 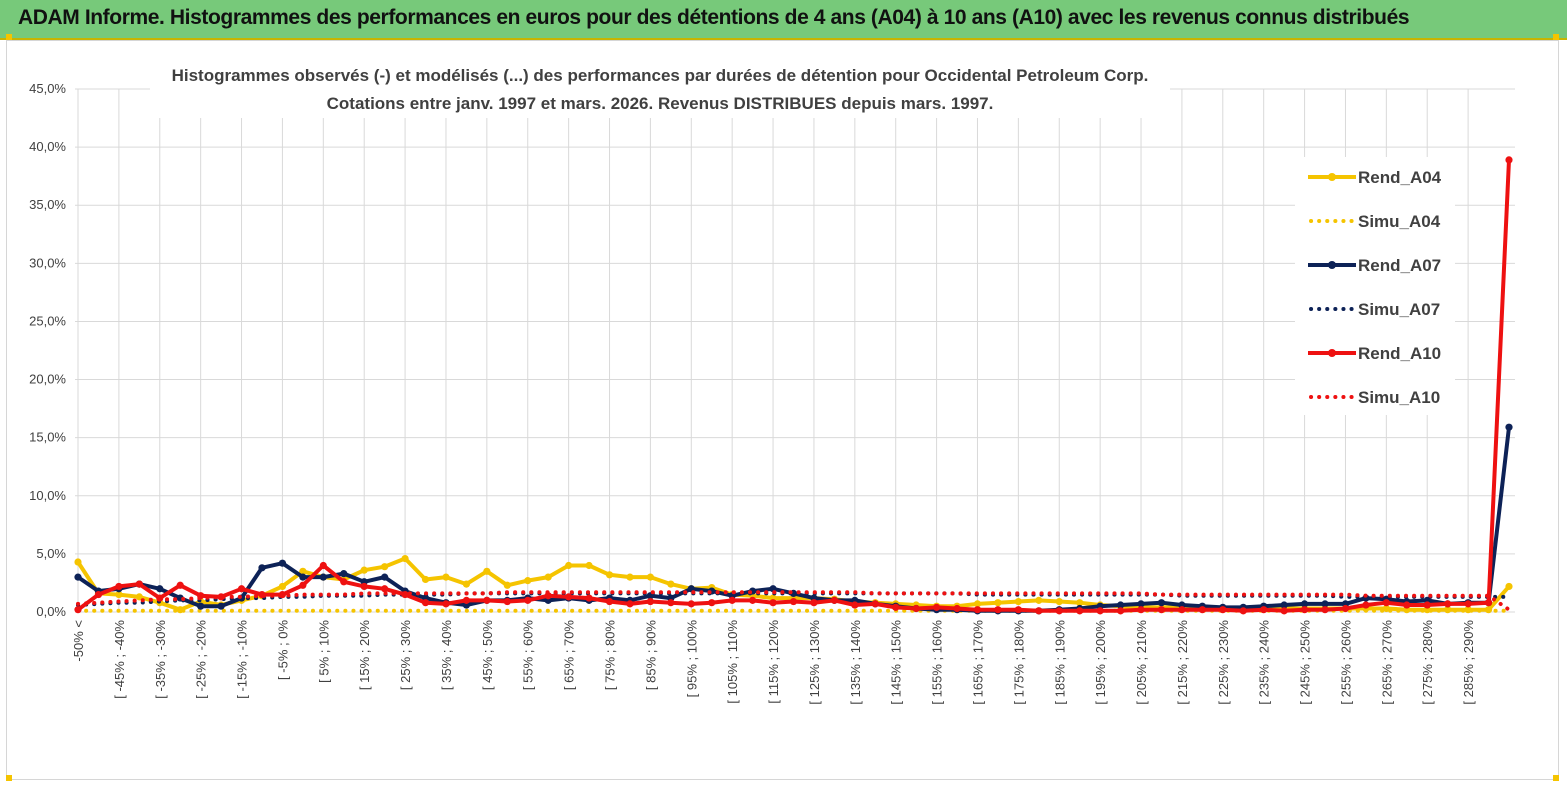 I want to click on x-tick-label: [ 5% ; 10%, so click(x=323, y=651).